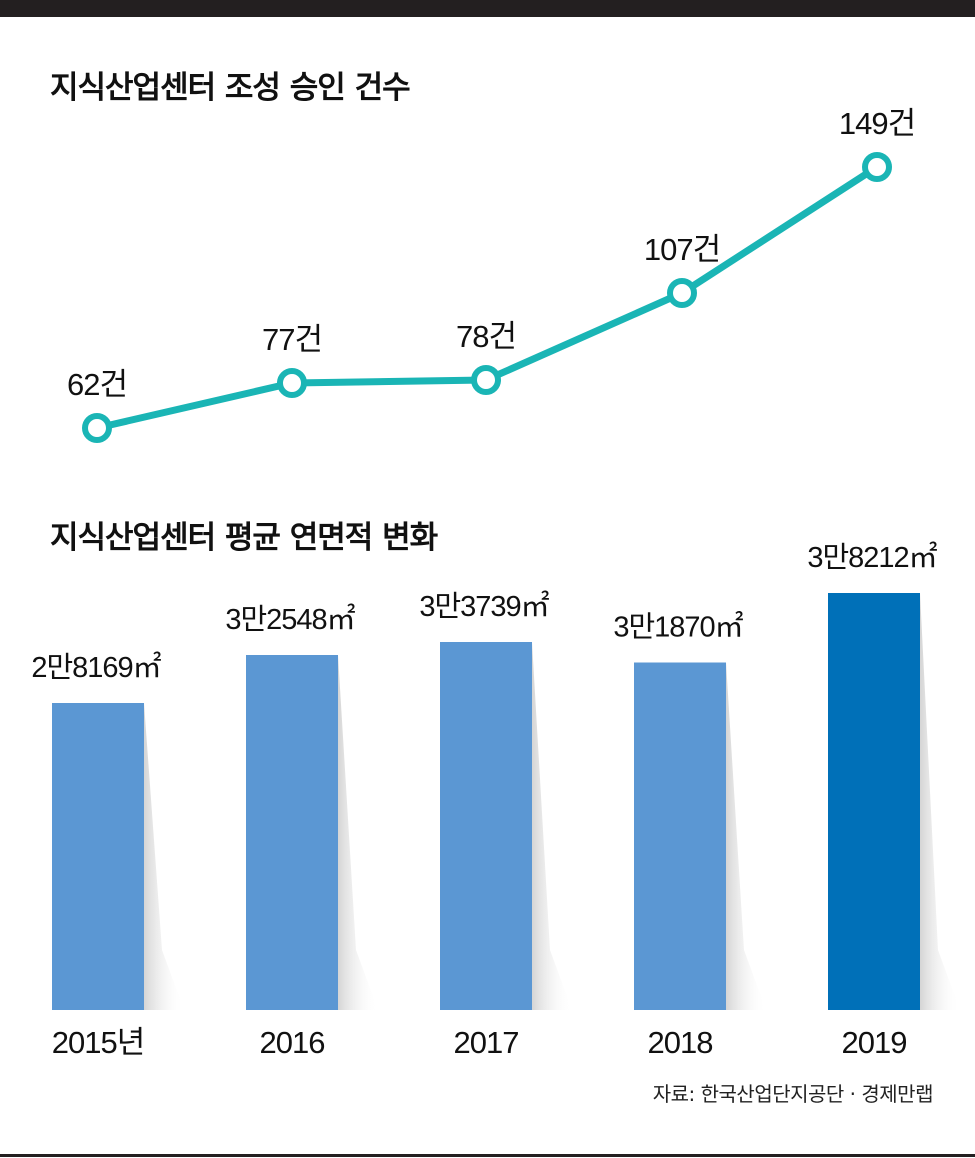 This screenshot has height=1158, width=975. What do you see at coordinates (486, 336) in the screenshot?
I see `line-data-label: 78건` at bounding box center [486, 336].